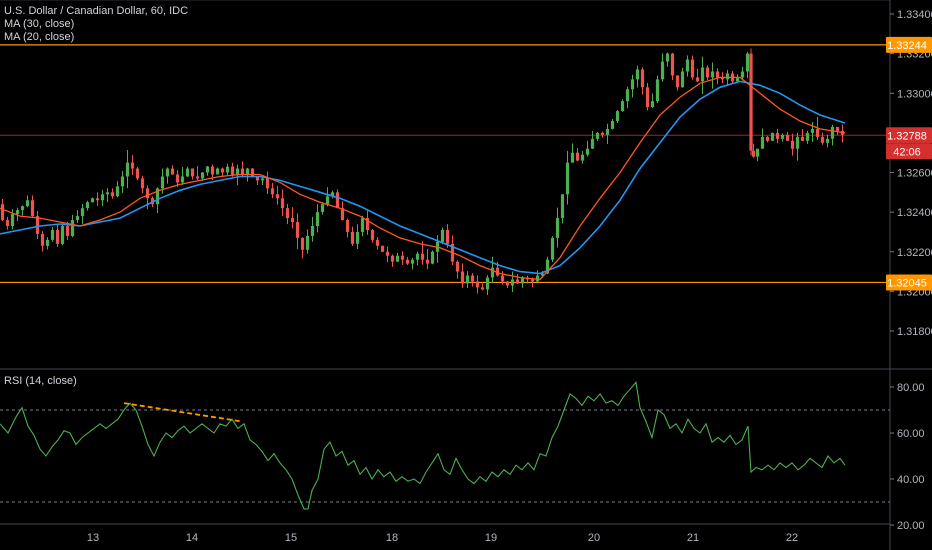 The image size is (932, 550). I want to click on legend-symbol: U.S. Dollar / Canadian Dollar, 60, IDC, so click(96, 11).